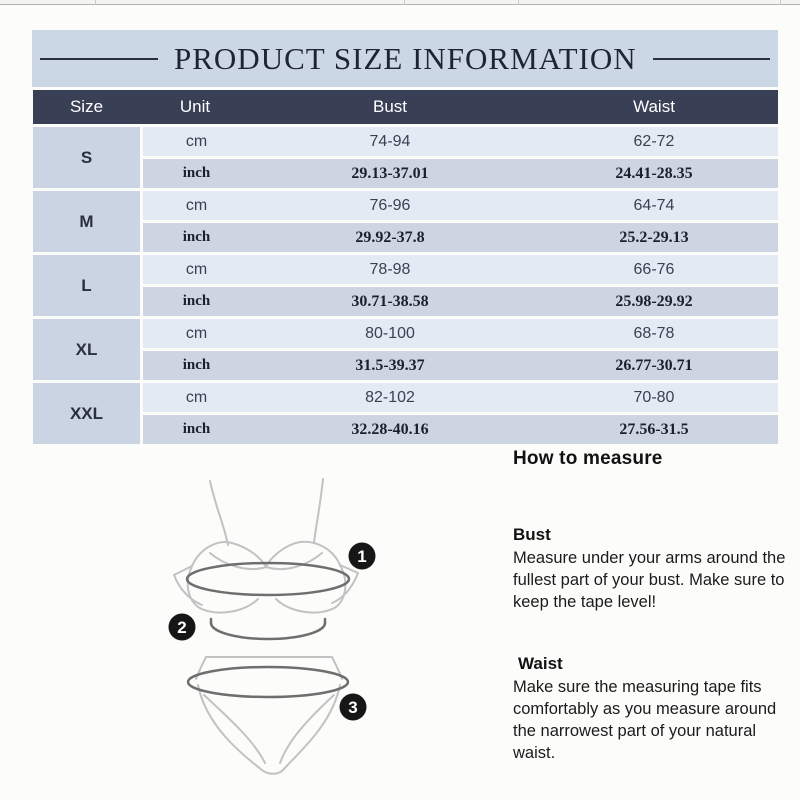  What do you see at coordinates (390, 269) in the screenshot?
I see `cm-bust-value: 78-98` at bounding box center [390, 269].